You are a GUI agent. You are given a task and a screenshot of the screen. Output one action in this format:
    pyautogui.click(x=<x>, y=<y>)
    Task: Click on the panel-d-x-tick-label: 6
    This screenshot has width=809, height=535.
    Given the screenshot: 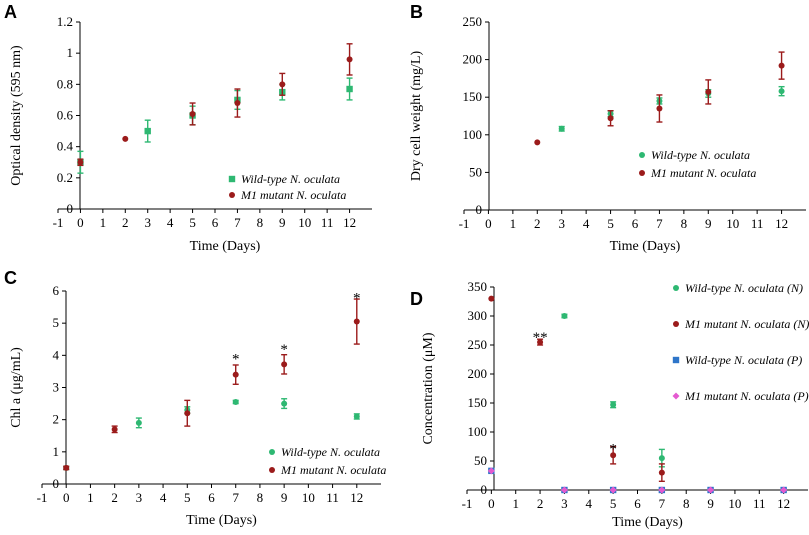 What is the action you would take?
    pyautogui.click(x=637, y=503)
    